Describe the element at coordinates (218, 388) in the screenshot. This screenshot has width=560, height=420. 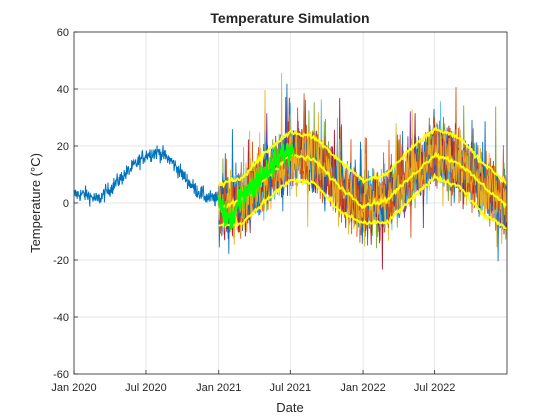
I see `x-tick-label: Jan 2021` at that location.